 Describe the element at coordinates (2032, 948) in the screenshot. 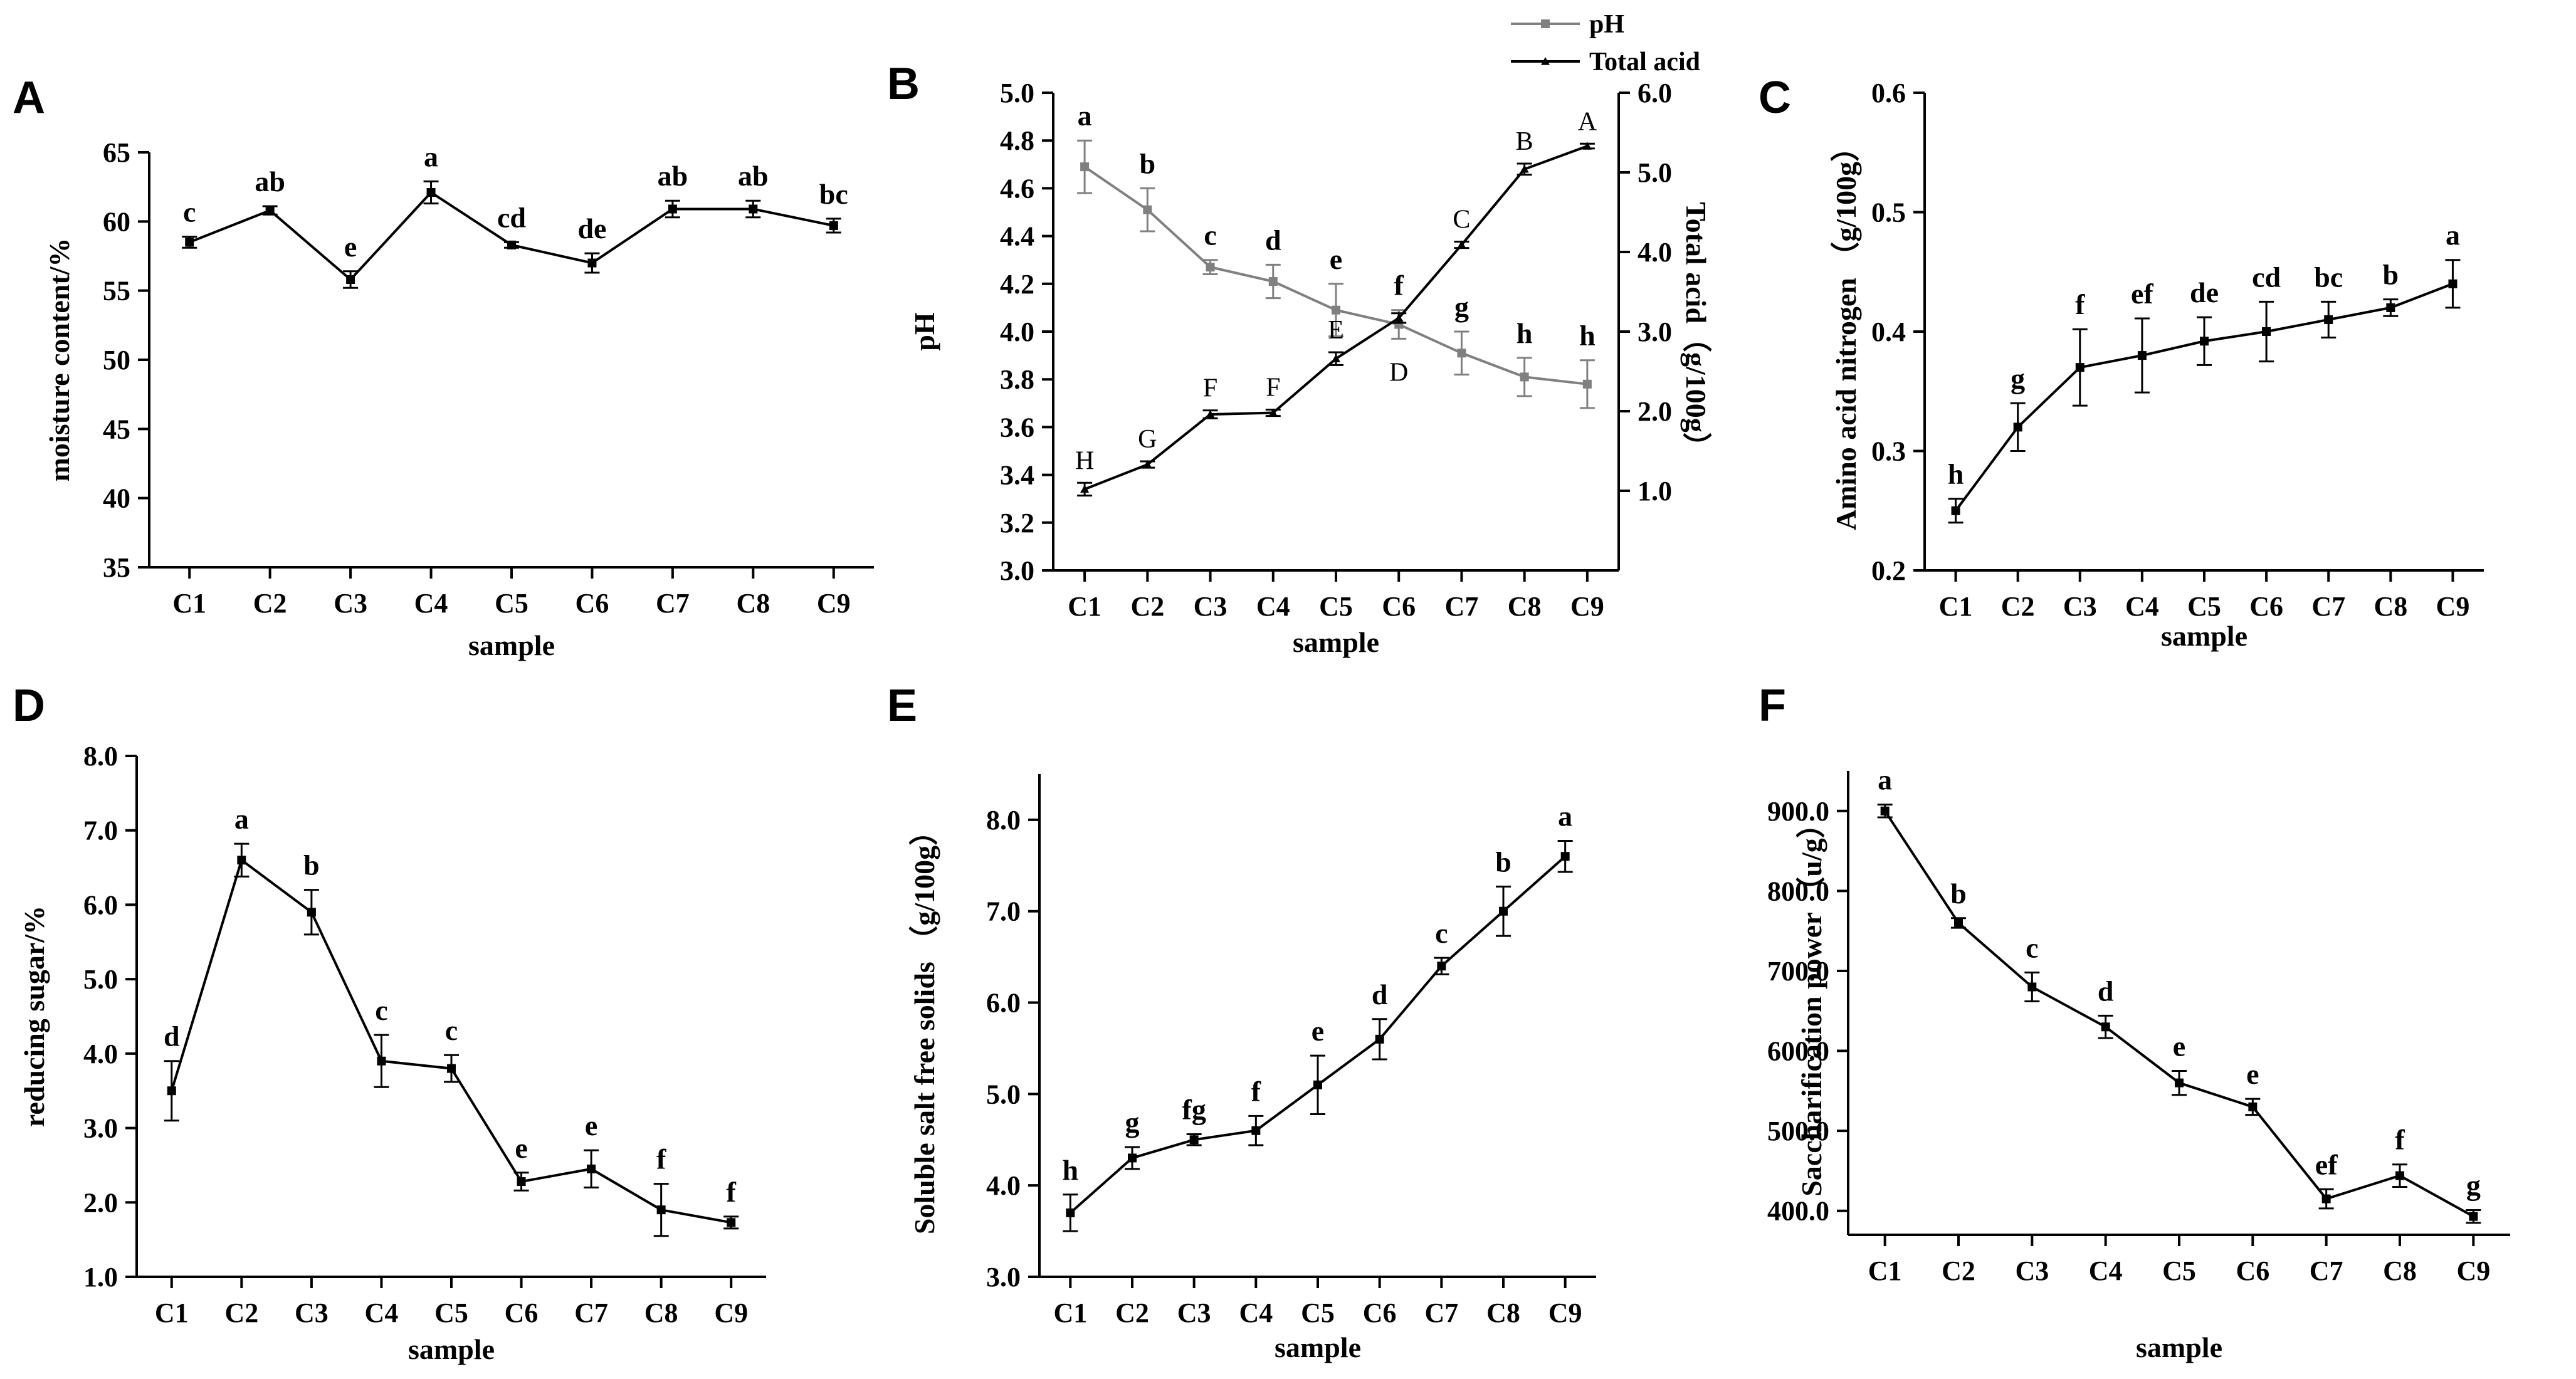

I see `significance-label: c` at that location.